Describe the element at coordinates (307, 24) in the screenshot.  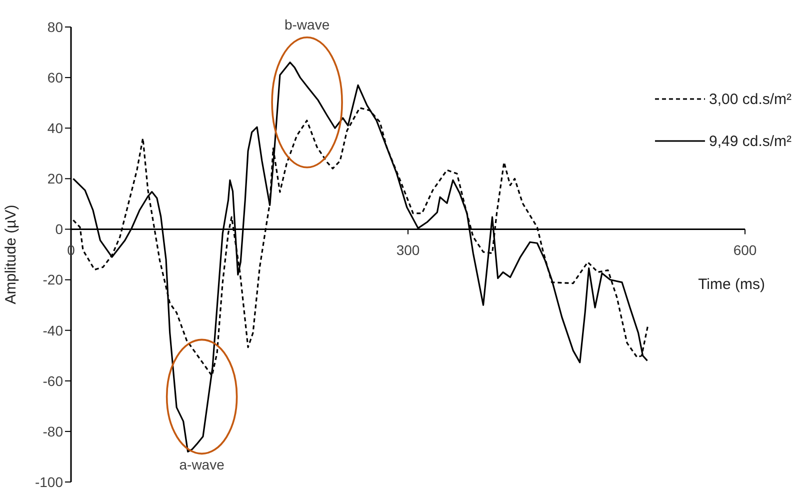
I see `annotation: b-wave` at that location.